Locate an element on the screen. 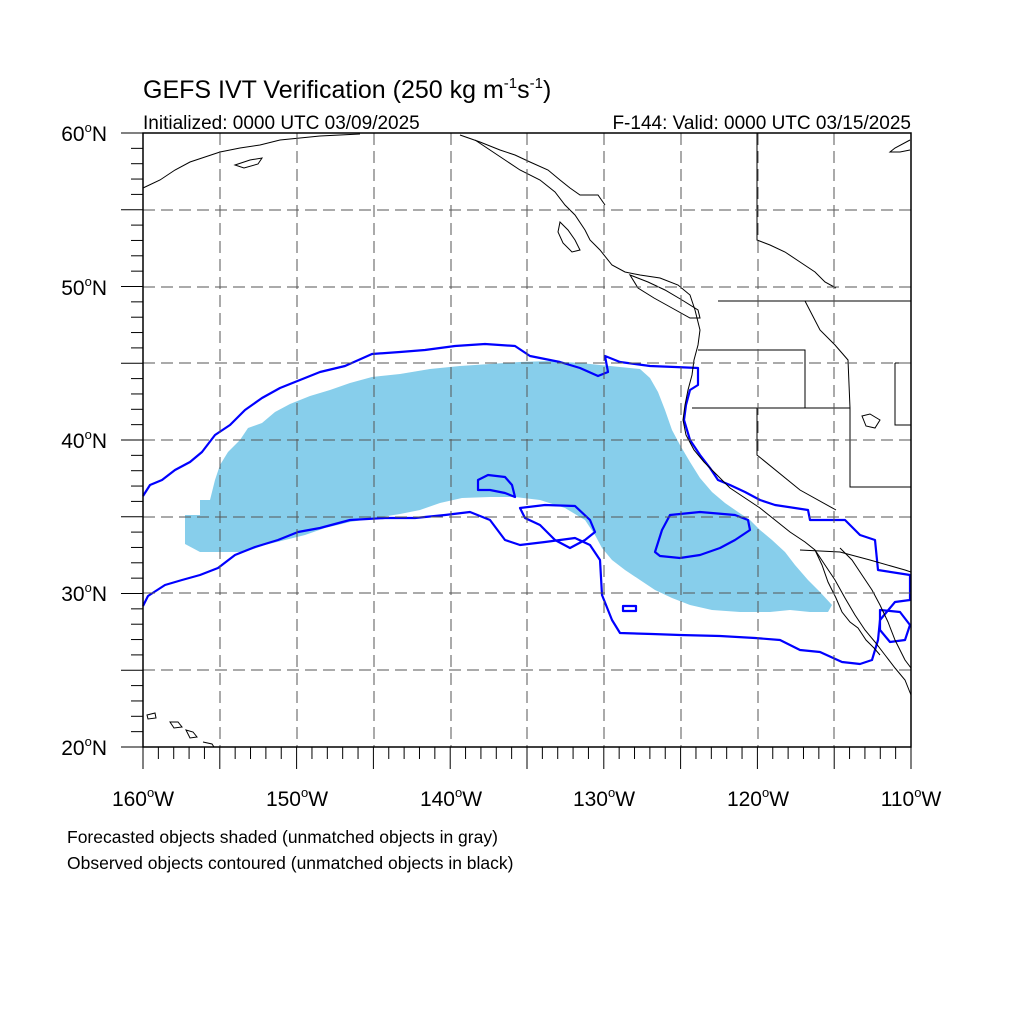 Image resolution: width=1024 pixels, height=1024 pixels. state-border-ca-nv is located at coordinates (796, 459).